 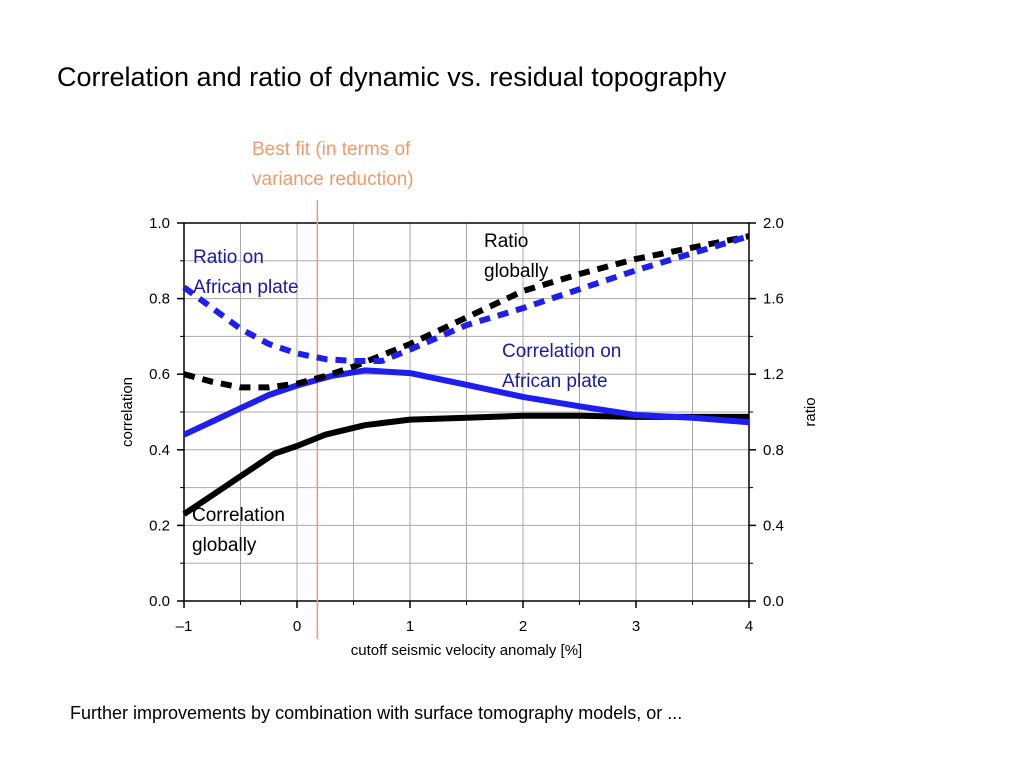 What do you see at coordinates (562, 351) in the screenshot?
I see `annotation-correlation-african-line-1: Correlation on` at bounding box center [562, 351].